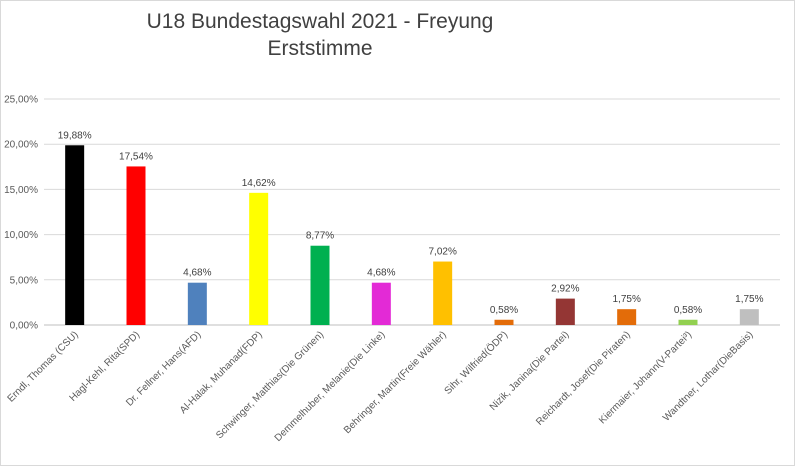 The height and width of the screenshot is (466, 795). What do you see at coordinates (21, 190) in the screenshot?
I see `y-tick-label: 15,00%` at bounding box center [21, 190].